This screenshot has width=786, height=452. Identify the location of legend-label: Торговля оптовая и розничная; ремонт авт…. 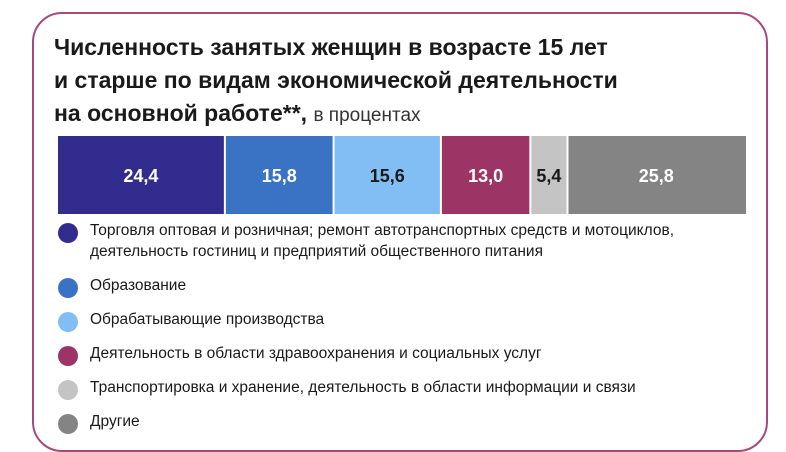
(382, 241).